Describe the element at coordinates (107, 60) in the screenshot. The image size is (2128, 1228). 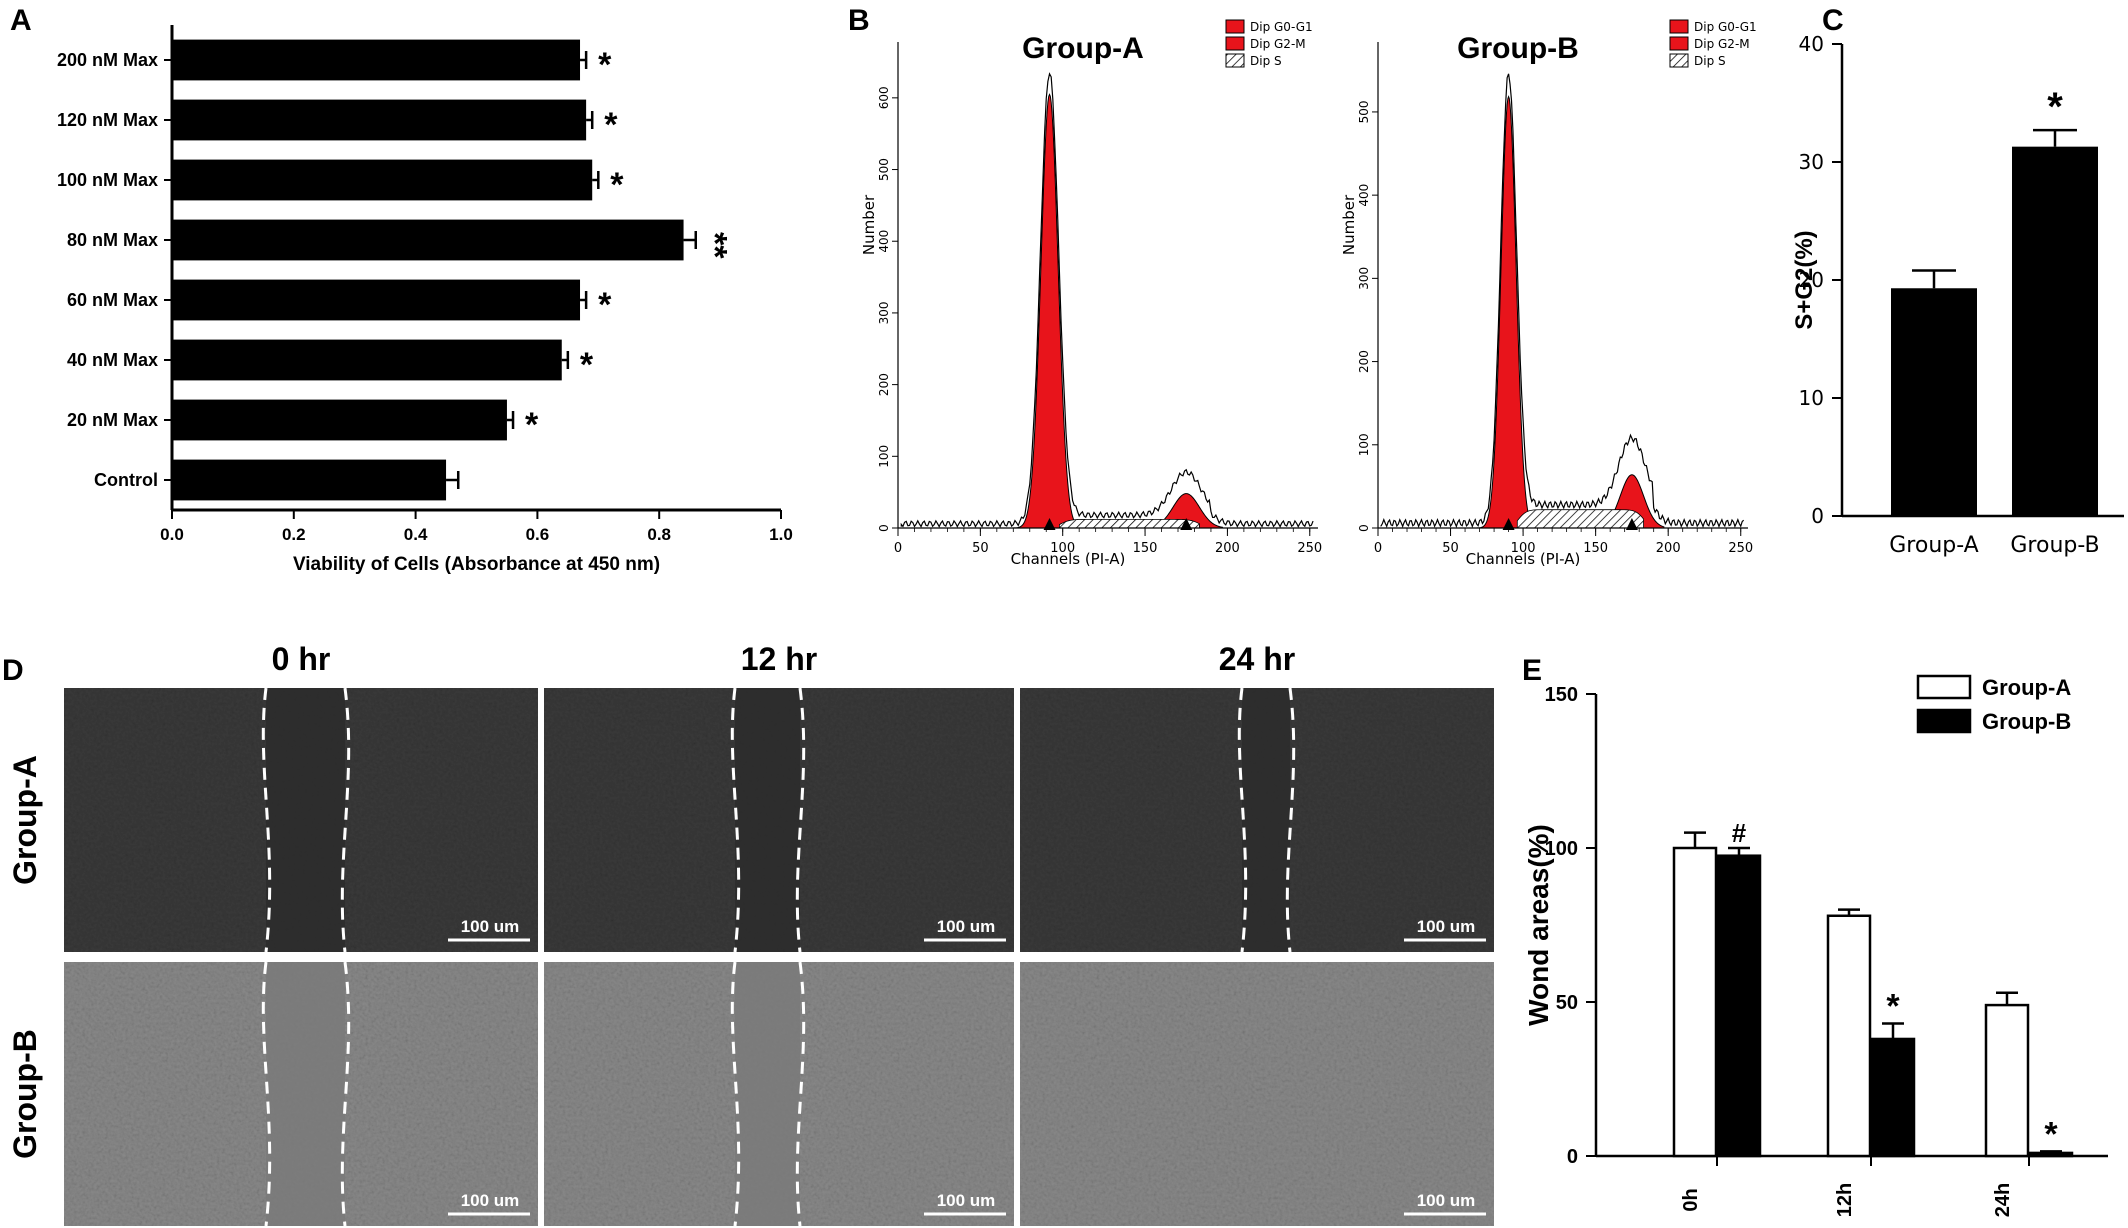
I see `y-tick-label: 200 nM Max` at that location.